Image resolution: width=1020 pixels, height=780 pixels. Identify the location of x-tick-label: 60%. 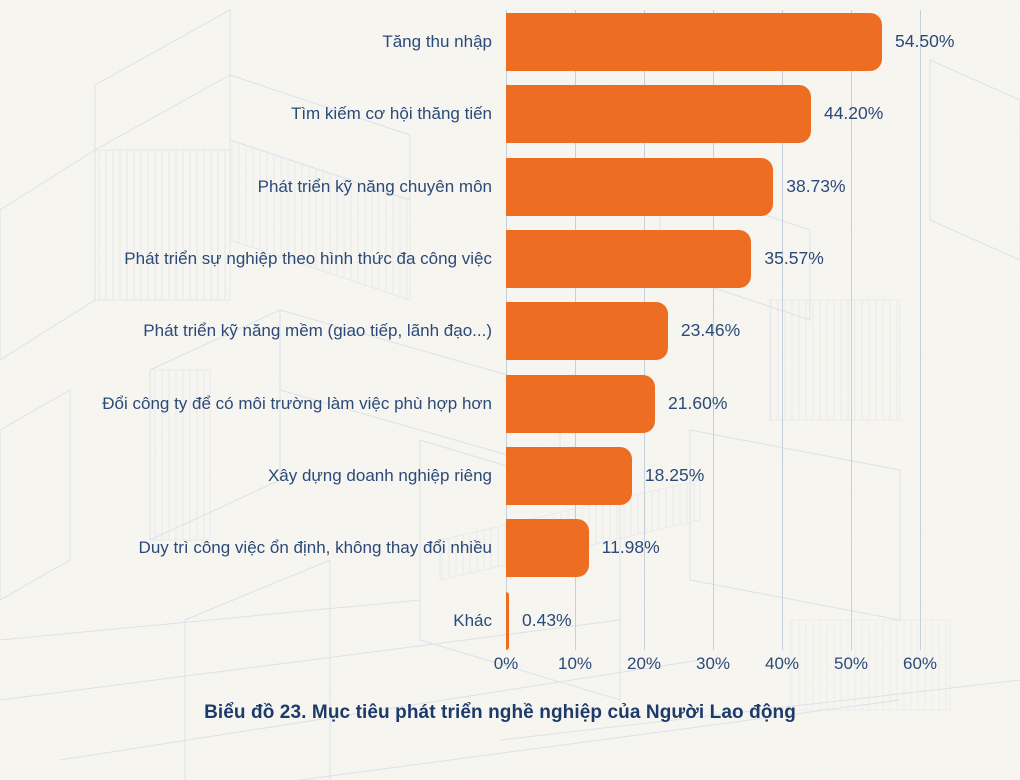
(920, 663).